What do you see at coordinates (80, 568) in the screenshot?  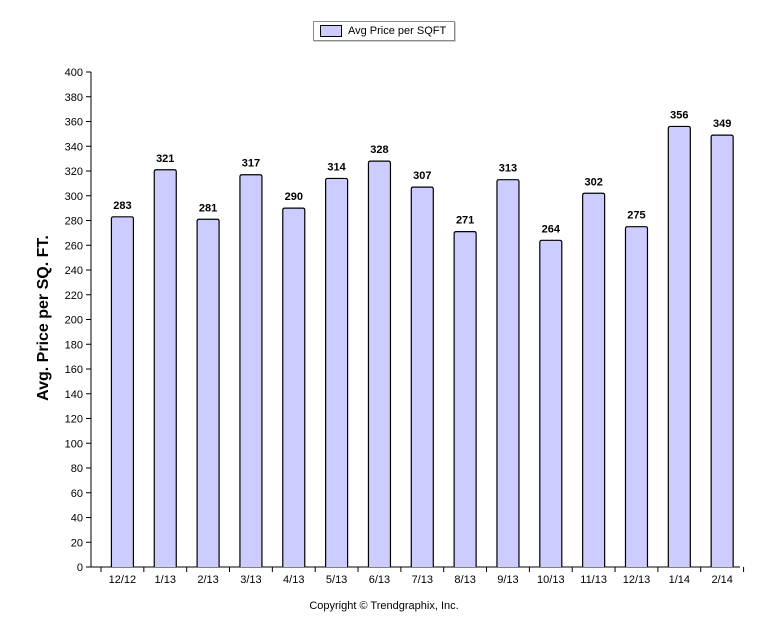 I see `y-tick-label: 0` at bounding box center [80, 568].